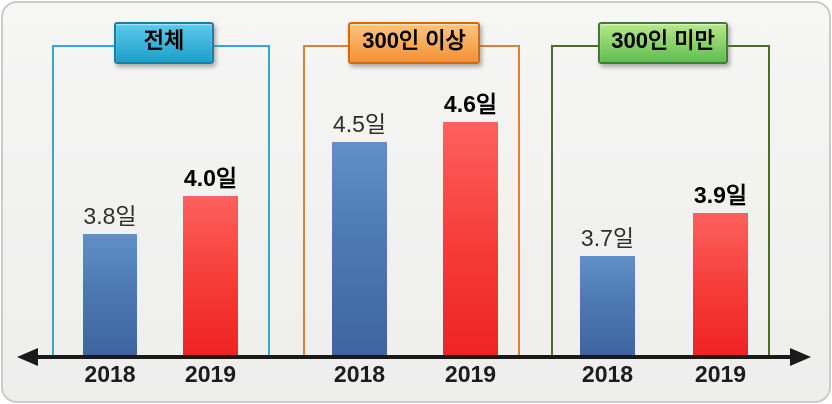 The width and height of the screenshot is (832, 404). I want to click on axis-right-arrow-icon, so click(800, 357).